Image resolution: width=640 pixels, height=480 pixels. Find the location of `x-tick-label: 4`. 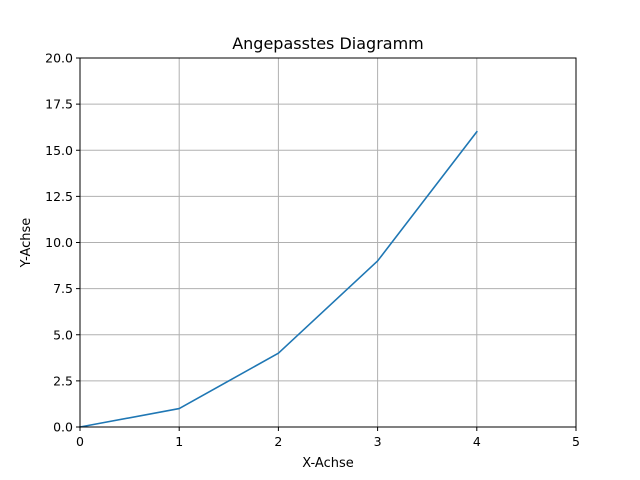

x-tick-label: 4 is located at coordinates (477, 441).